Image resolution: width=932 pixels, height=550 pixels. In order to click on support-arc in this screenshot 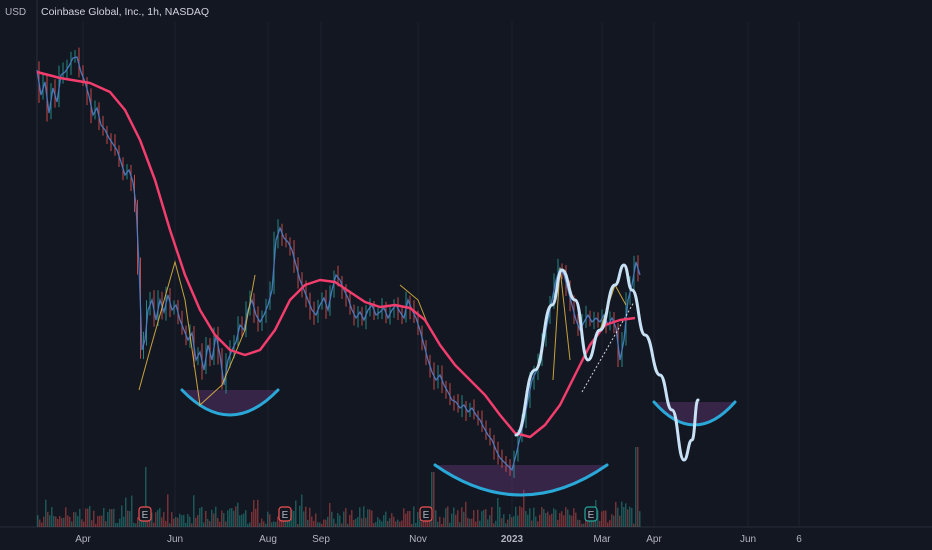, I will do `click(230, 402)`.